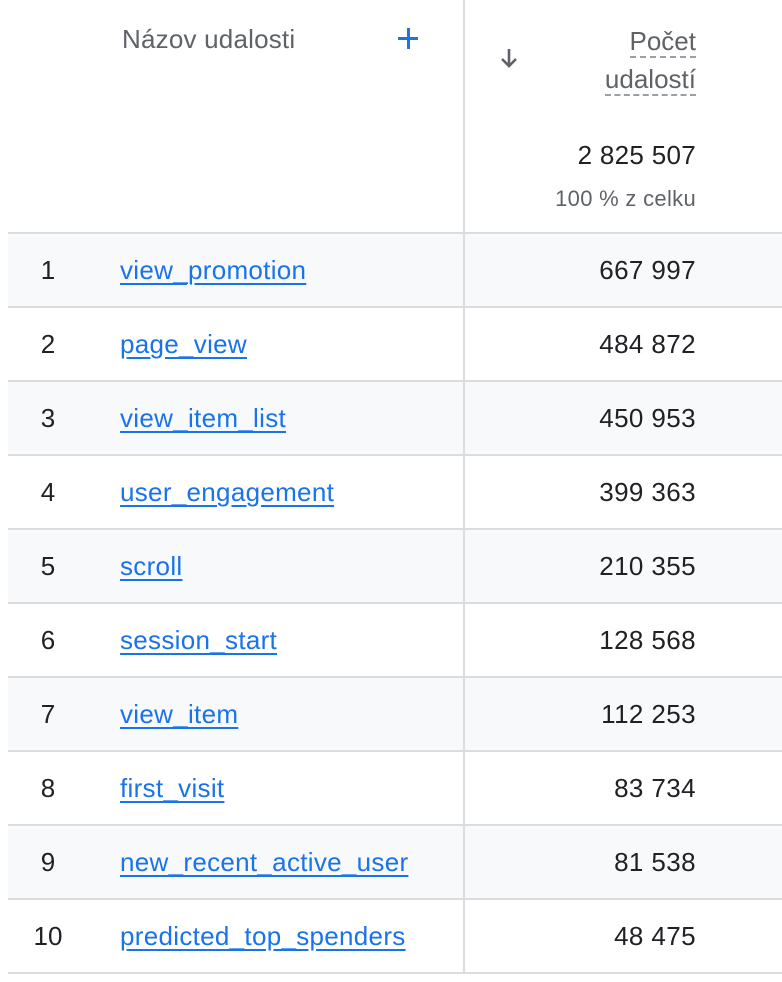 The height and width of the screenshot is (982, 782). What do you see at coordinates (48, 936) in the screenshot?
I see `row-index: 10` at bounding box center [48, 936].